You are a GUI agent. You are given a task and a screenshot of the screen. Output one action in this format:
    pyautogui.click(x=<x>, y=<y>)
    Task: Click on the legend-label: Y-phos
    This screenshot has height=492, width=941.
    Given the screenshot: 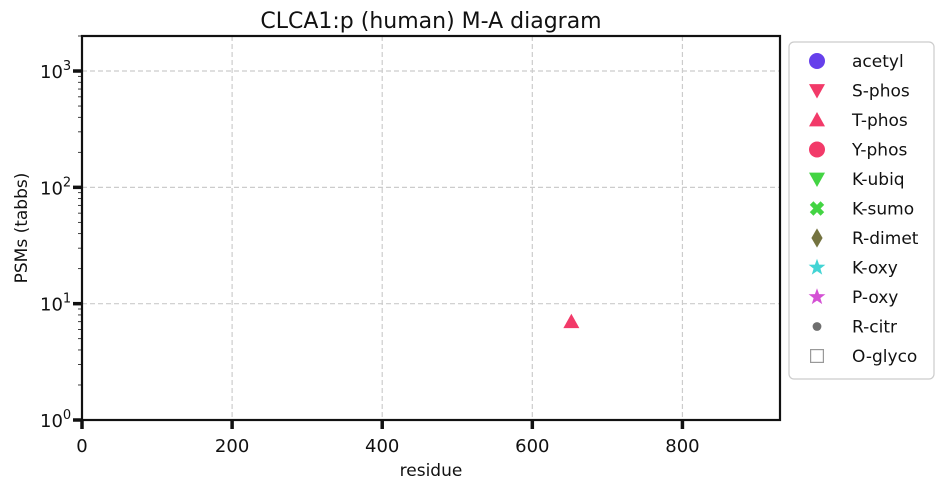 What is the action you would take?
    pyautogui.click(x=879, y=151)
    